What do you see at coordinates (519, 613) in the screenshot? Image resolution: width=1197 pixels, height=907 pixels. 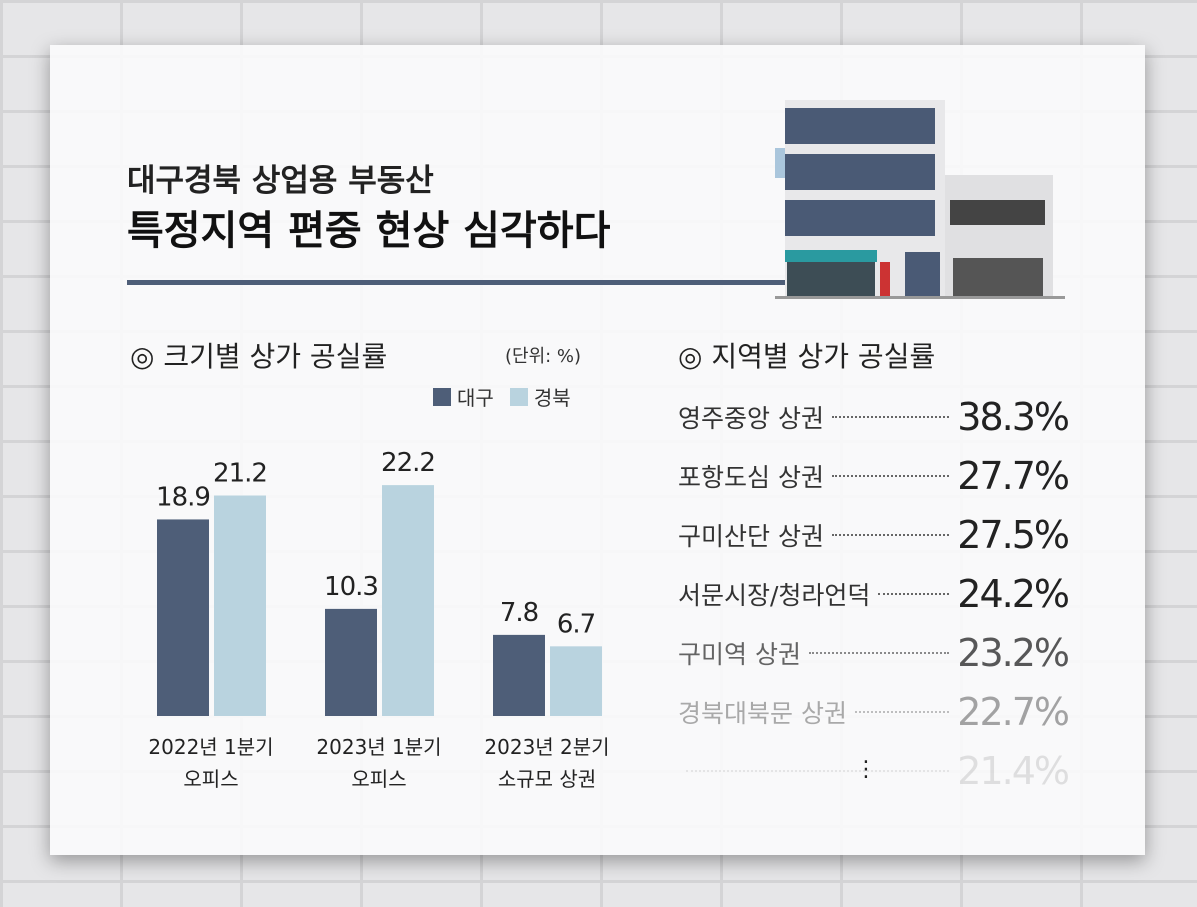 I see `data-label: 7.8` at bounding box center [519, 613].